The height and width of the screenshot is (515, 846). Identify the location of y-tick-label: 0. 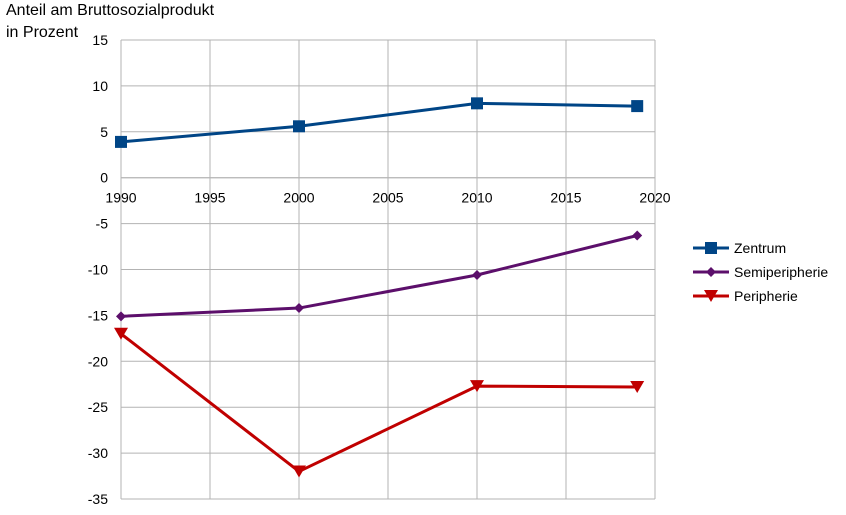
(104, 178).